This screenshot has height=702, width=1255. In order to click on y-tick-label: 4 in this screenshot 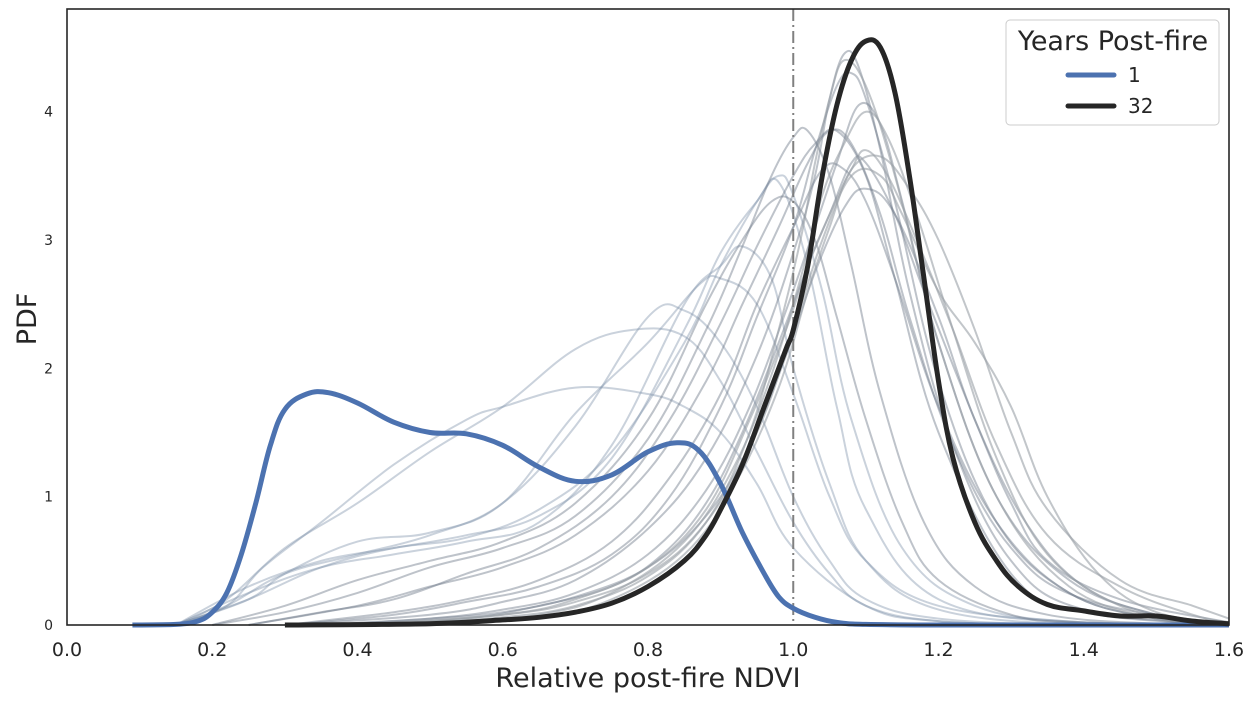, I will do `click(48, 113)`.